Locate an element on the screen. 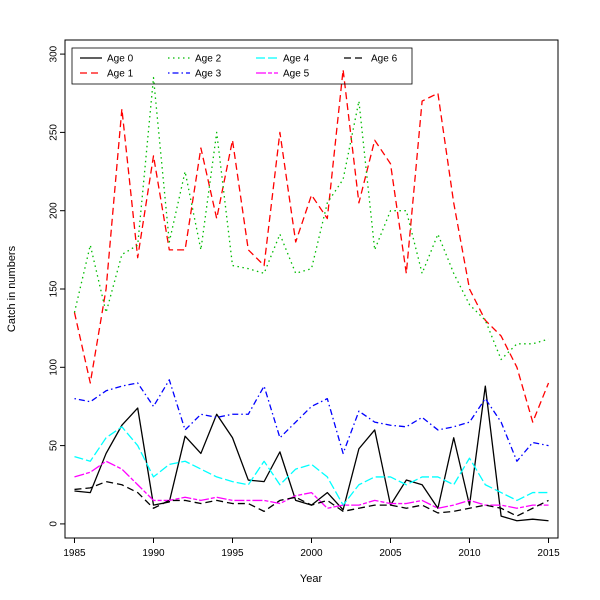  legend-label: Age 4 is located at coordinates (296, 59).